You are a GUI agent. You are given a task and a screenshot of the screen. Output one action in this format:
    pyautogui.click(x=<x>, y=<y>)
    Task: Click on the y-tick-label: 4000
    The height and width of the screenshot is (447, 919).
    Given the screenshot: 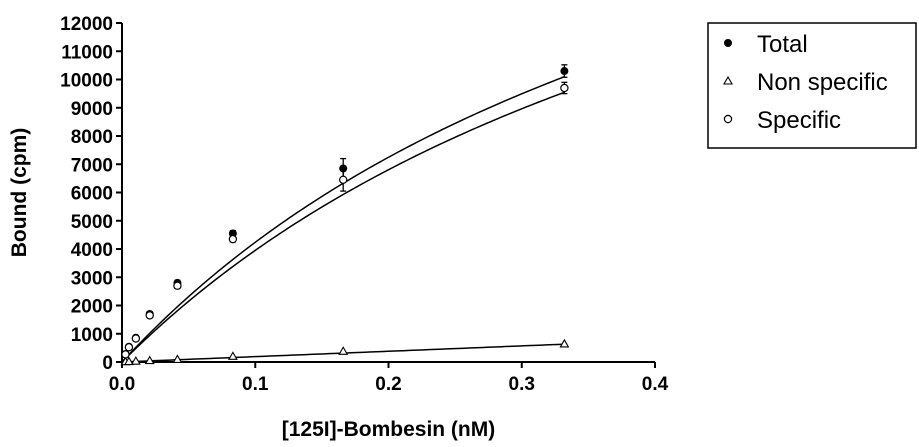 What is the action you would take?
    pyautogui.click(x=92, y=250)
    